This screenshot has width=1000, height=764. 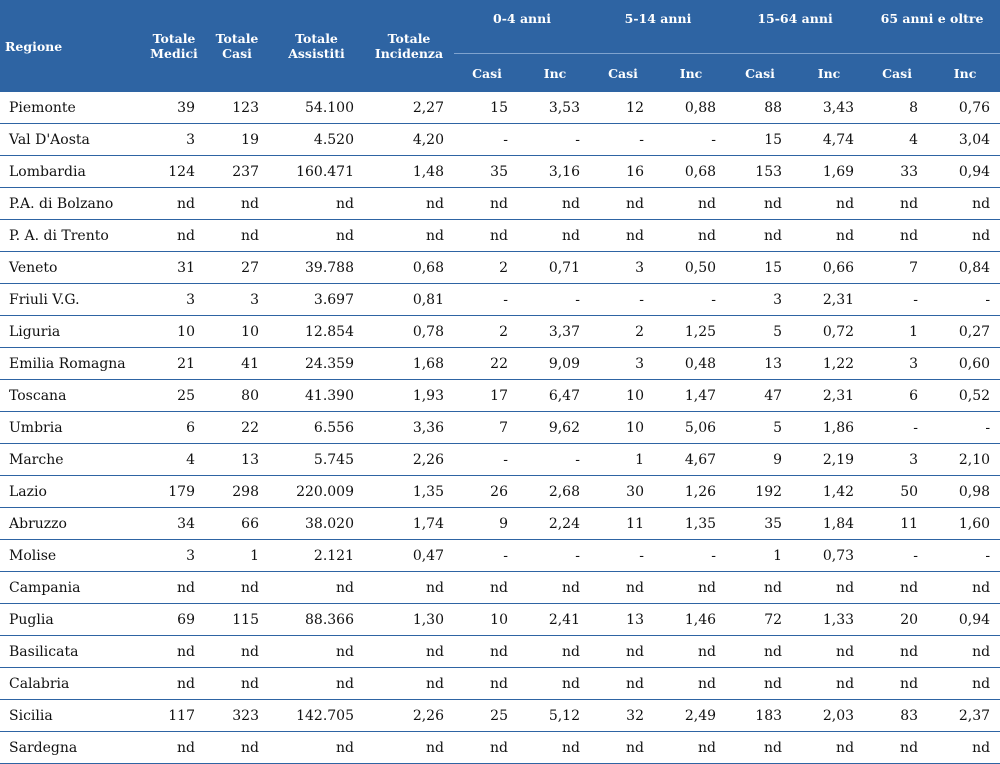 What do you see at coordinates (174, 267) in the screenshot?
I see `cell-totale-medici: 31` at bounding box center [174, 267].